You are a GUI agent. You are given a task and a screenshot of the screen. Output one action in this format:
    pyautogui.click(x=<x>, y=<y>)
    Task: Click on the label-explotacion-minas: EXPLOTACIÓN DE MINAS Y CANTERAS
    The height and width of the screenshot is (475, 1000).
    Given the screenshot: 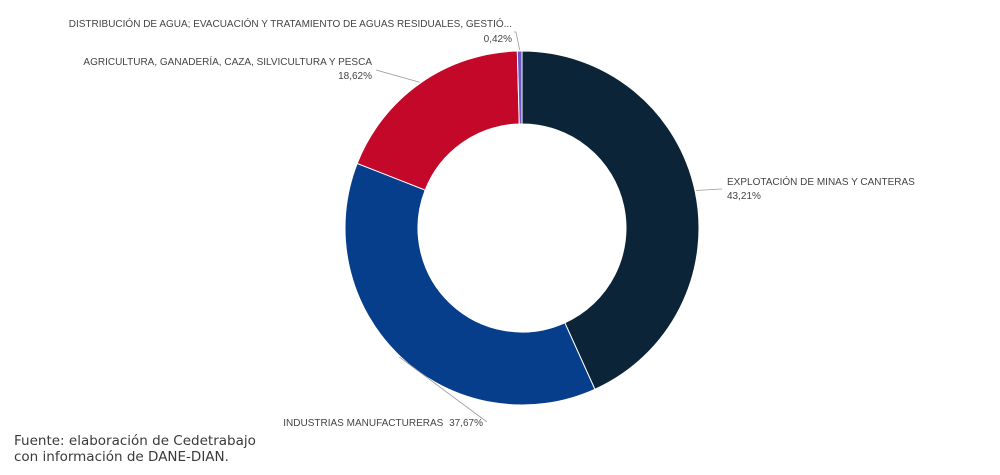 What is the action you would take?
    pyautogui.click(x=821, y=181)
    